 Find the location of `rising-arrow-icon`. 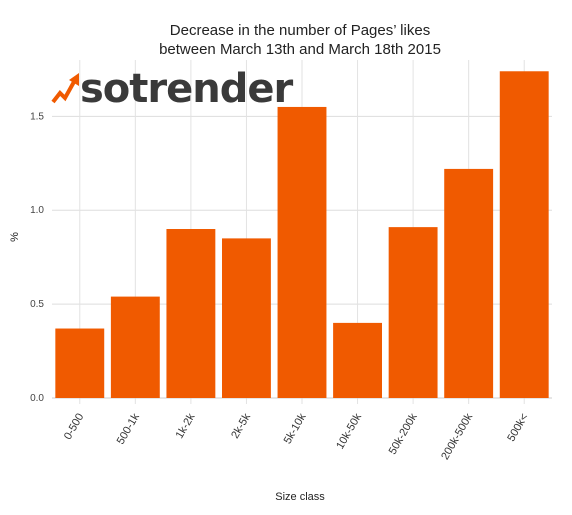

rising-arrow-icon is located at coordinates (65, 88).